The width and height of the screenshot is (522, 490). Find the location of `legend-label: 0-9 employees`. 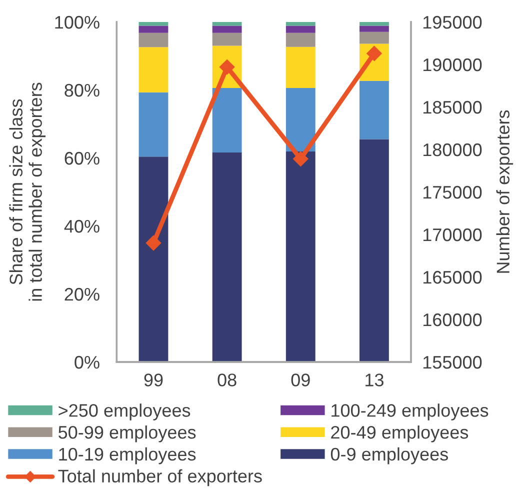

legend-label: 0-9 employees is located at coordinates (389, 455).